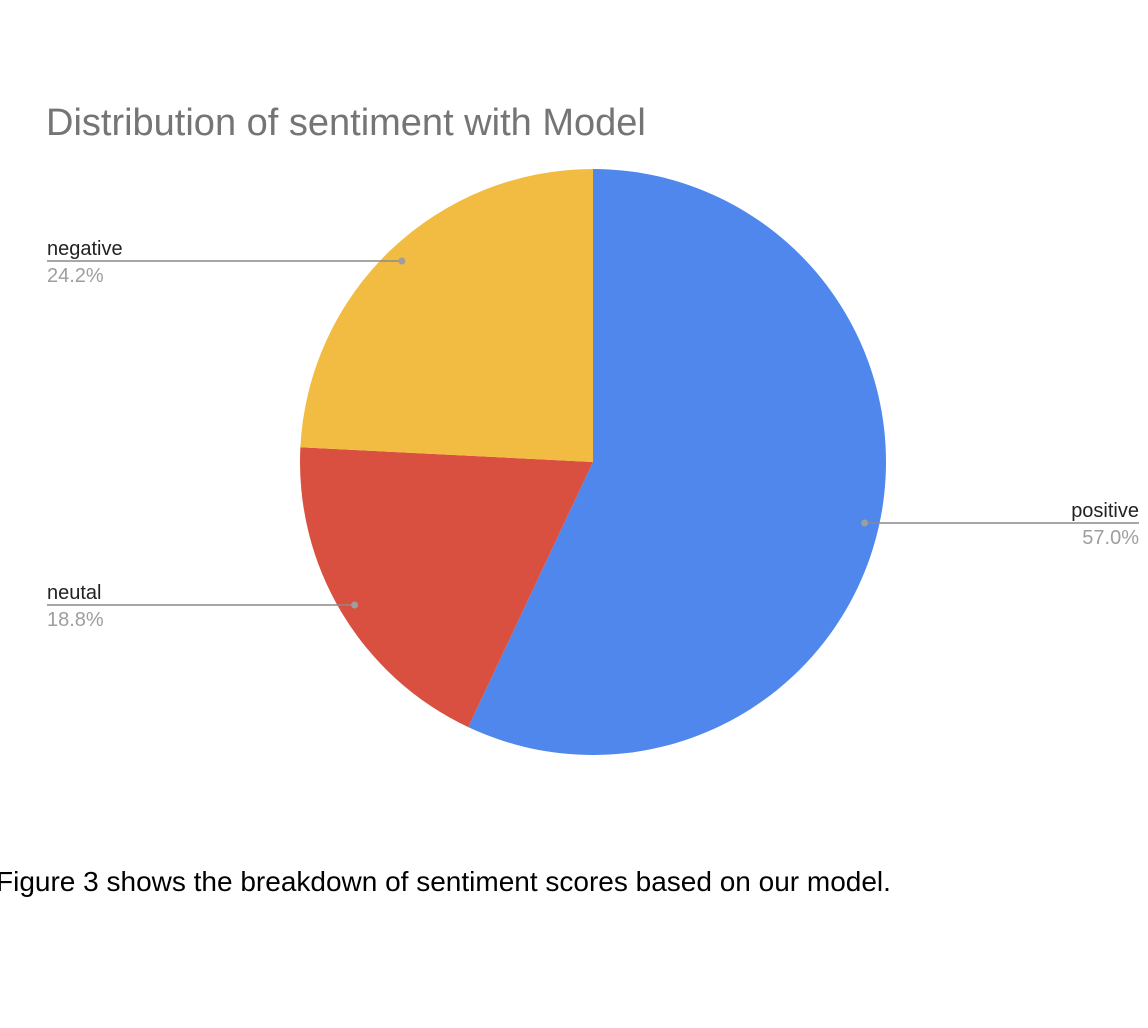  Describe the element at coordinates (75, 620) in the screenshot. I see `slice-value-neutal: 18.8%` at that location.